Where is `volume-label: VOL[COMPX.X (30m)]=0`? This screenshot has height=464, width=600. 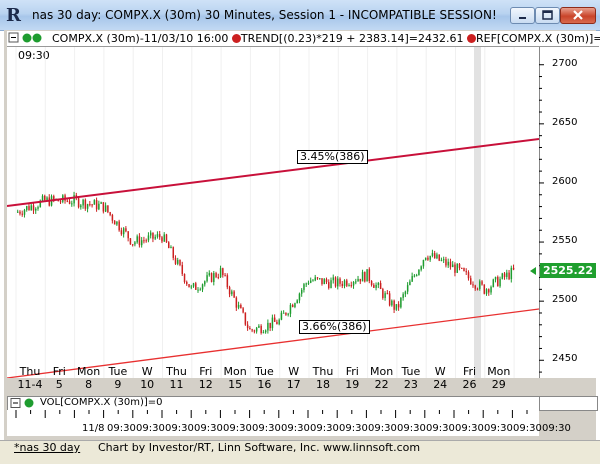 volume-label: VOL[COMPX.X (30m)]=0 is located at coordinates (101, 402).